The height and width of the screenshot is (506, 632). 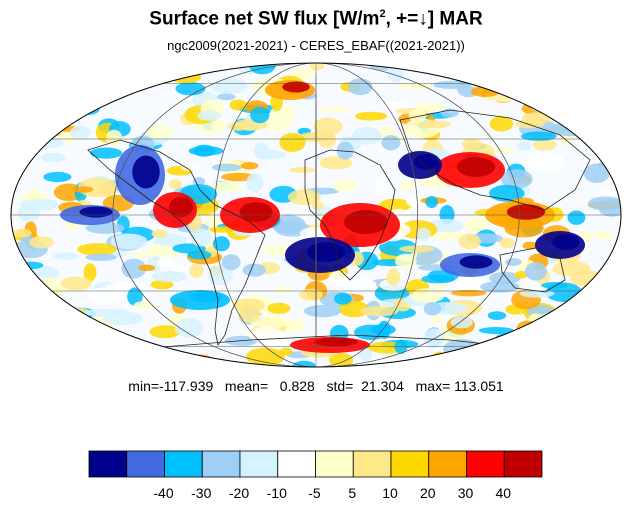 What do you see at coordinates (264, 19) in the screenshot?
I see `title-main: Surface net SW flux [W/m` at bounding box center [264, 19].